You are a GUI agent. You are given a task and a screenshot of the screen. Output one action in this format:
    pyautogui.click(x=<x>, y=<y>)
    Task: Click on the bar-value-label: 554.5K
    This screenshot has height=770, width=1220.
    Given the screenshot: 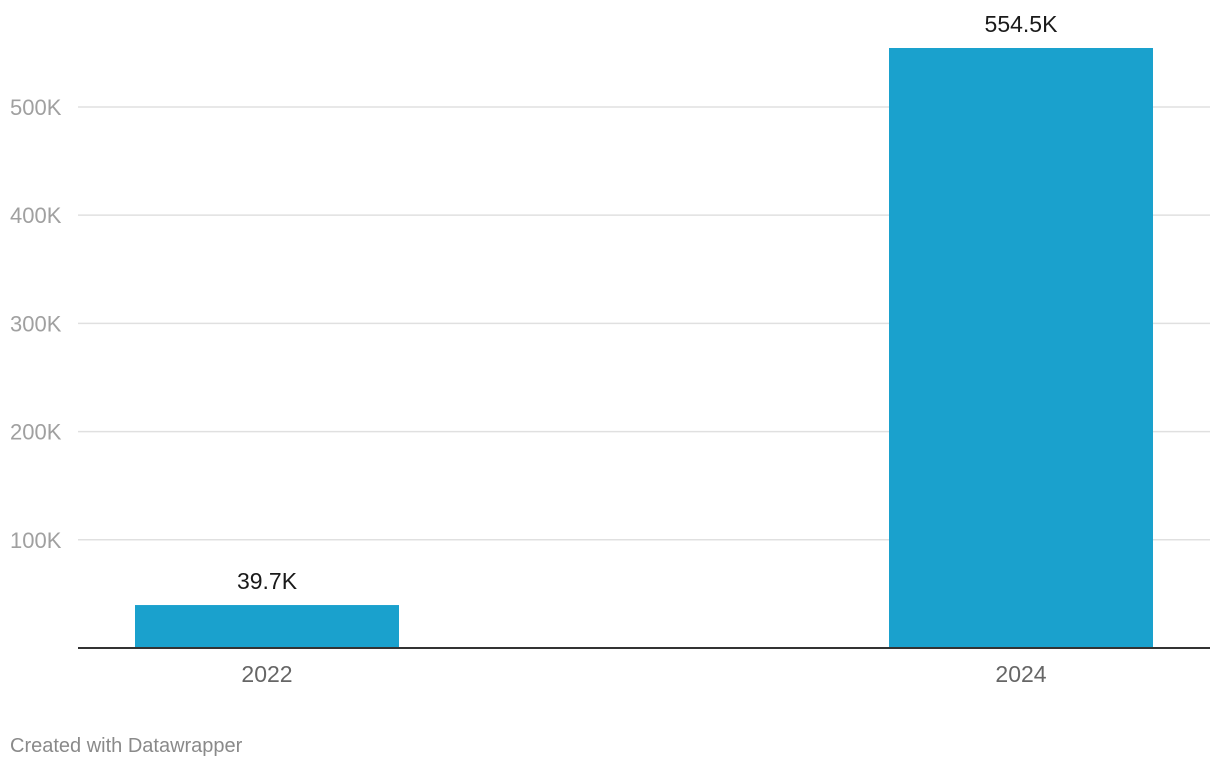 What is the action you would take?
    pyautogui.click(x=1022, y=24)
    